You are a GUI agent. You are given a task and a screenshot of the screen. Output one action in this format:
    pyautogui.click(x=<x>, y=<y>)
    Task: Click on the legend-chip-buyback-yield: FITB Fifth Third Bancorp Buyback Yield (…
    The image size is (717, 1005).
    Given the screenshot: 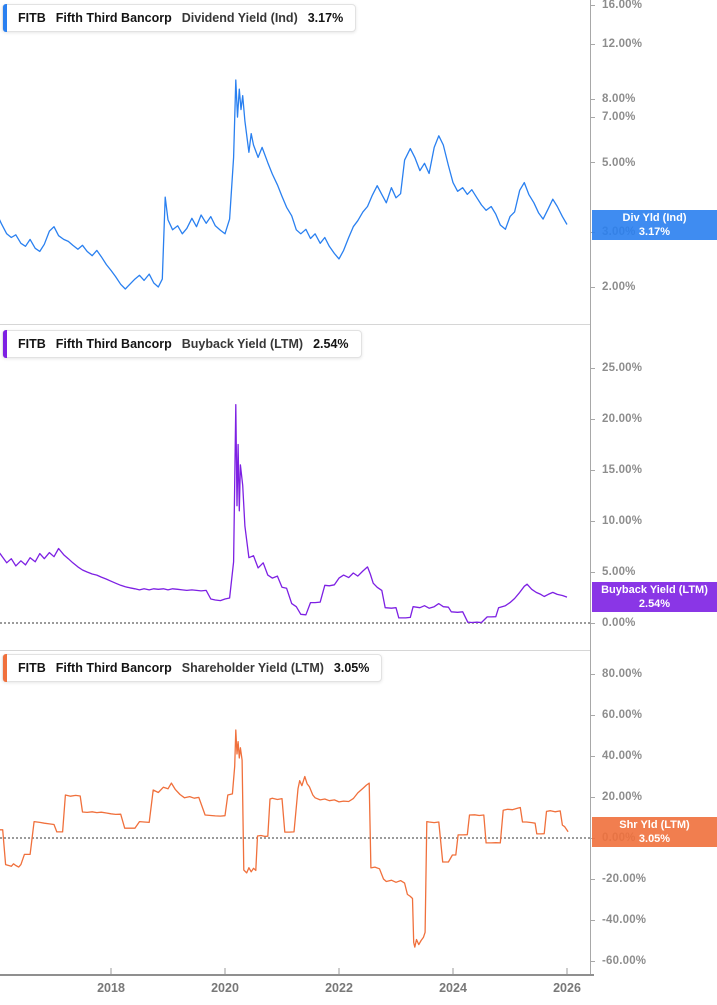 What is the action you would take?
    pyautogui.click(x=182, y=344)
    